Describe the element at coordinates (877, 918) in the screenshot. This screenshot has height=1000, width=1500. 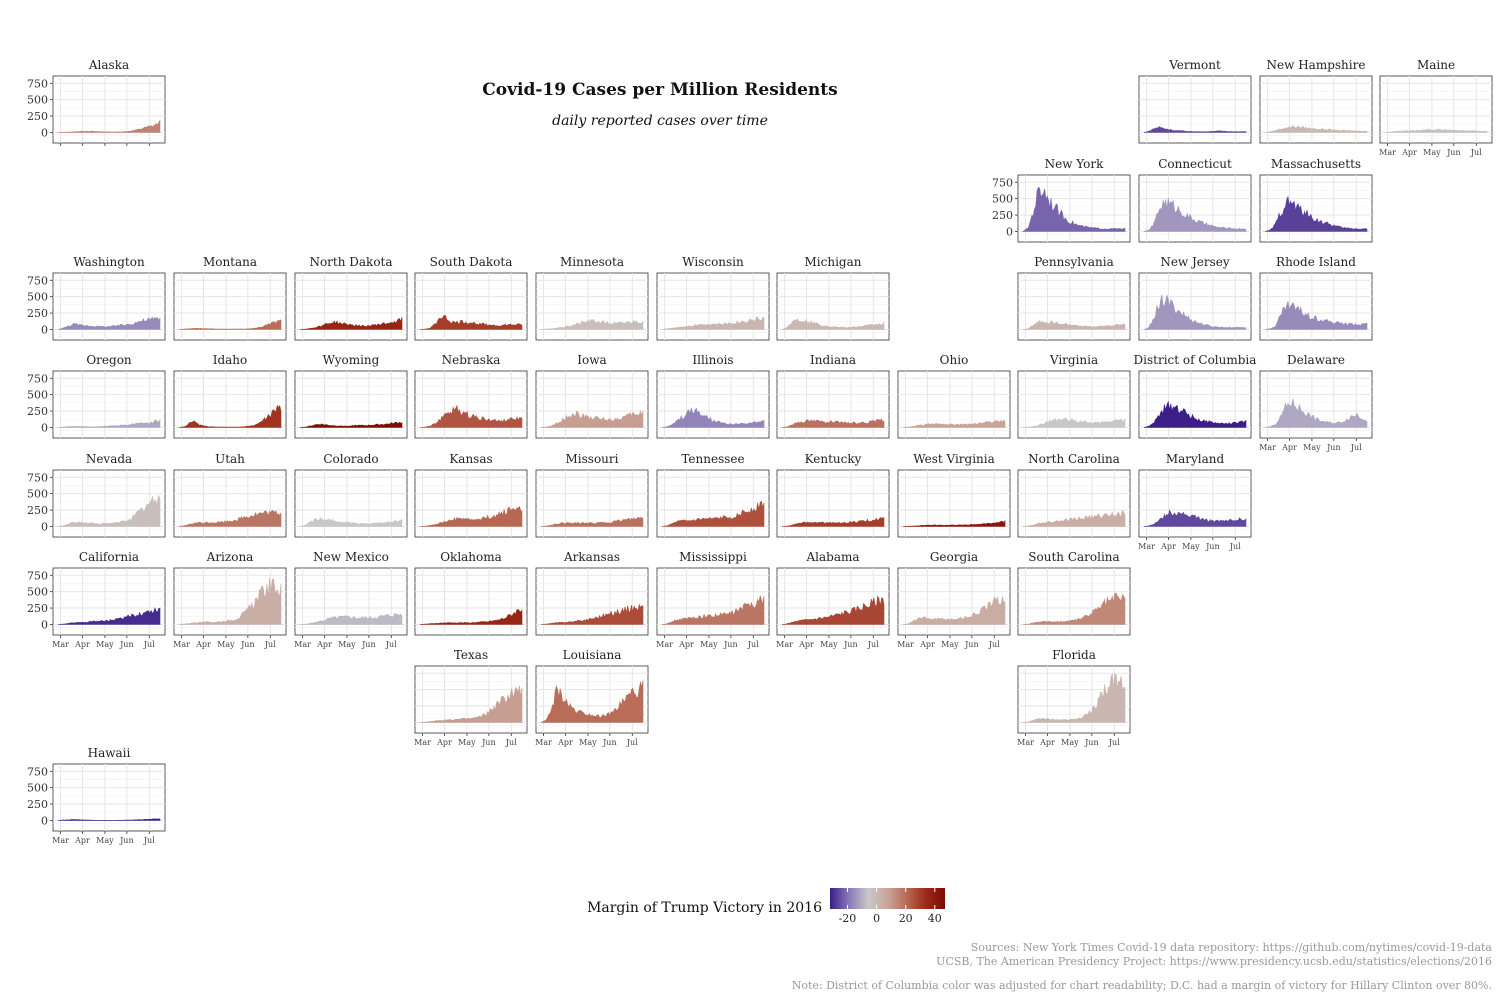
I see `legend-tick: 0` at that location.